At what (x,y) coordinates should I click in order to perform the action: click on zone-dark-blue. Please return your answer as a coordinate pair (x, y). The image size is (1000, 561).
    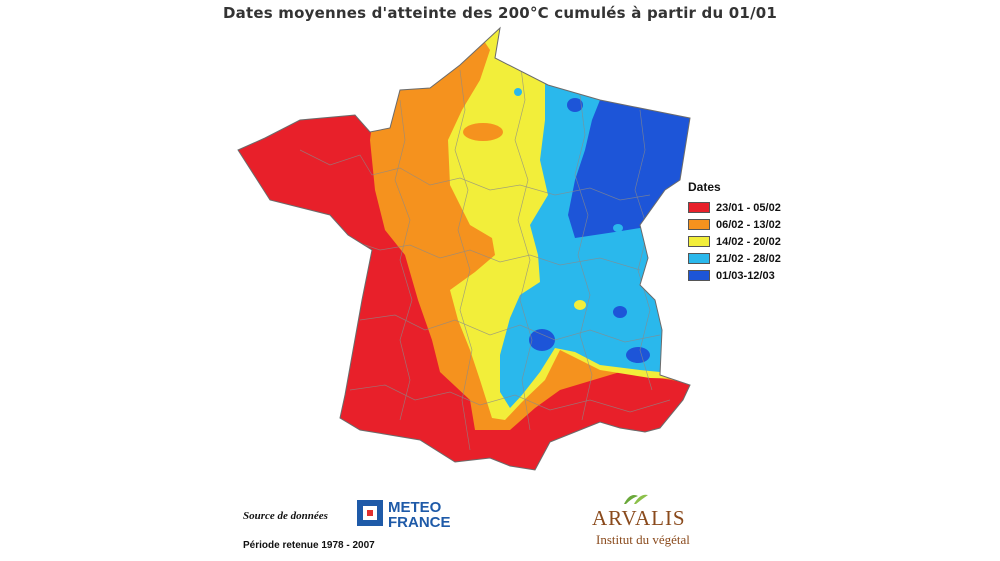
    Looking at the image, I should click on (629, 169).